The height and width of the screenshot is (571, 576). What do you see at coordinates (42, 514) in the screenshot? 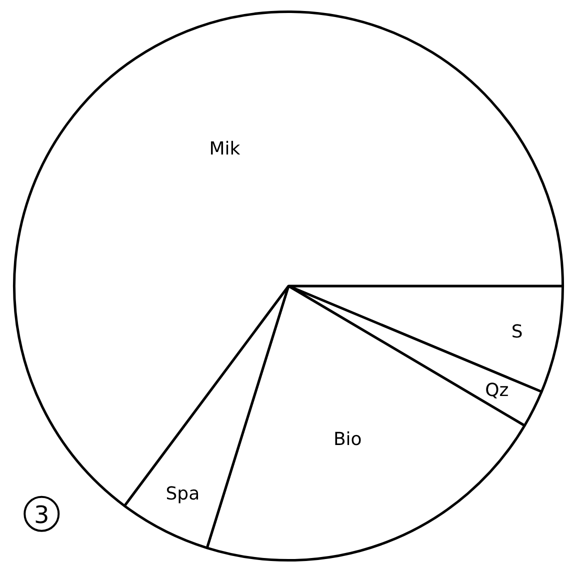
I see `text: 3` at bounding box center [42, 514].